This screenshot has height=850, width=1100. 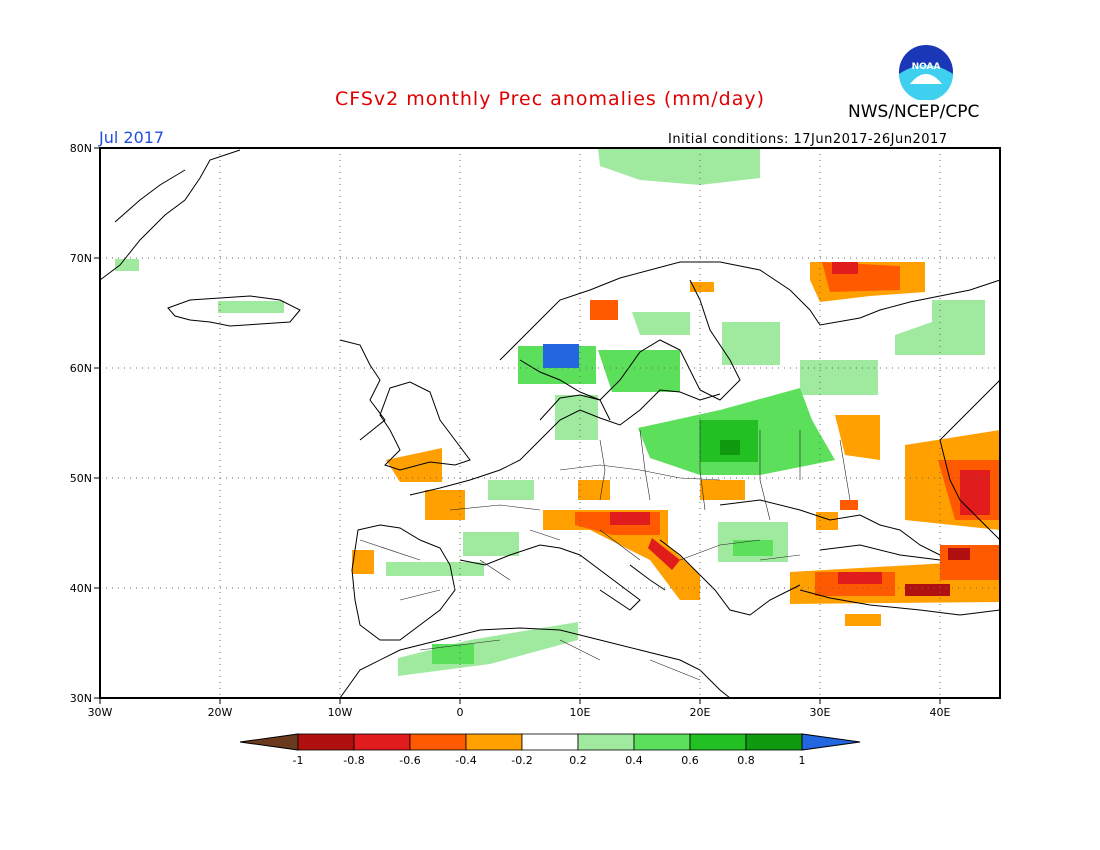 I want to click on anomaly-norway-max, so click(x=561, y=356).